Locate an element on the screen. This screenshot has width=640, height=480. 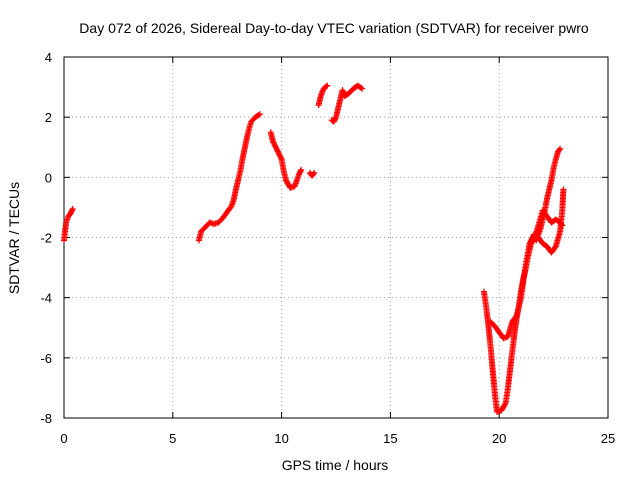
x-tick-label: 25 is located at coordinates (608, 438).